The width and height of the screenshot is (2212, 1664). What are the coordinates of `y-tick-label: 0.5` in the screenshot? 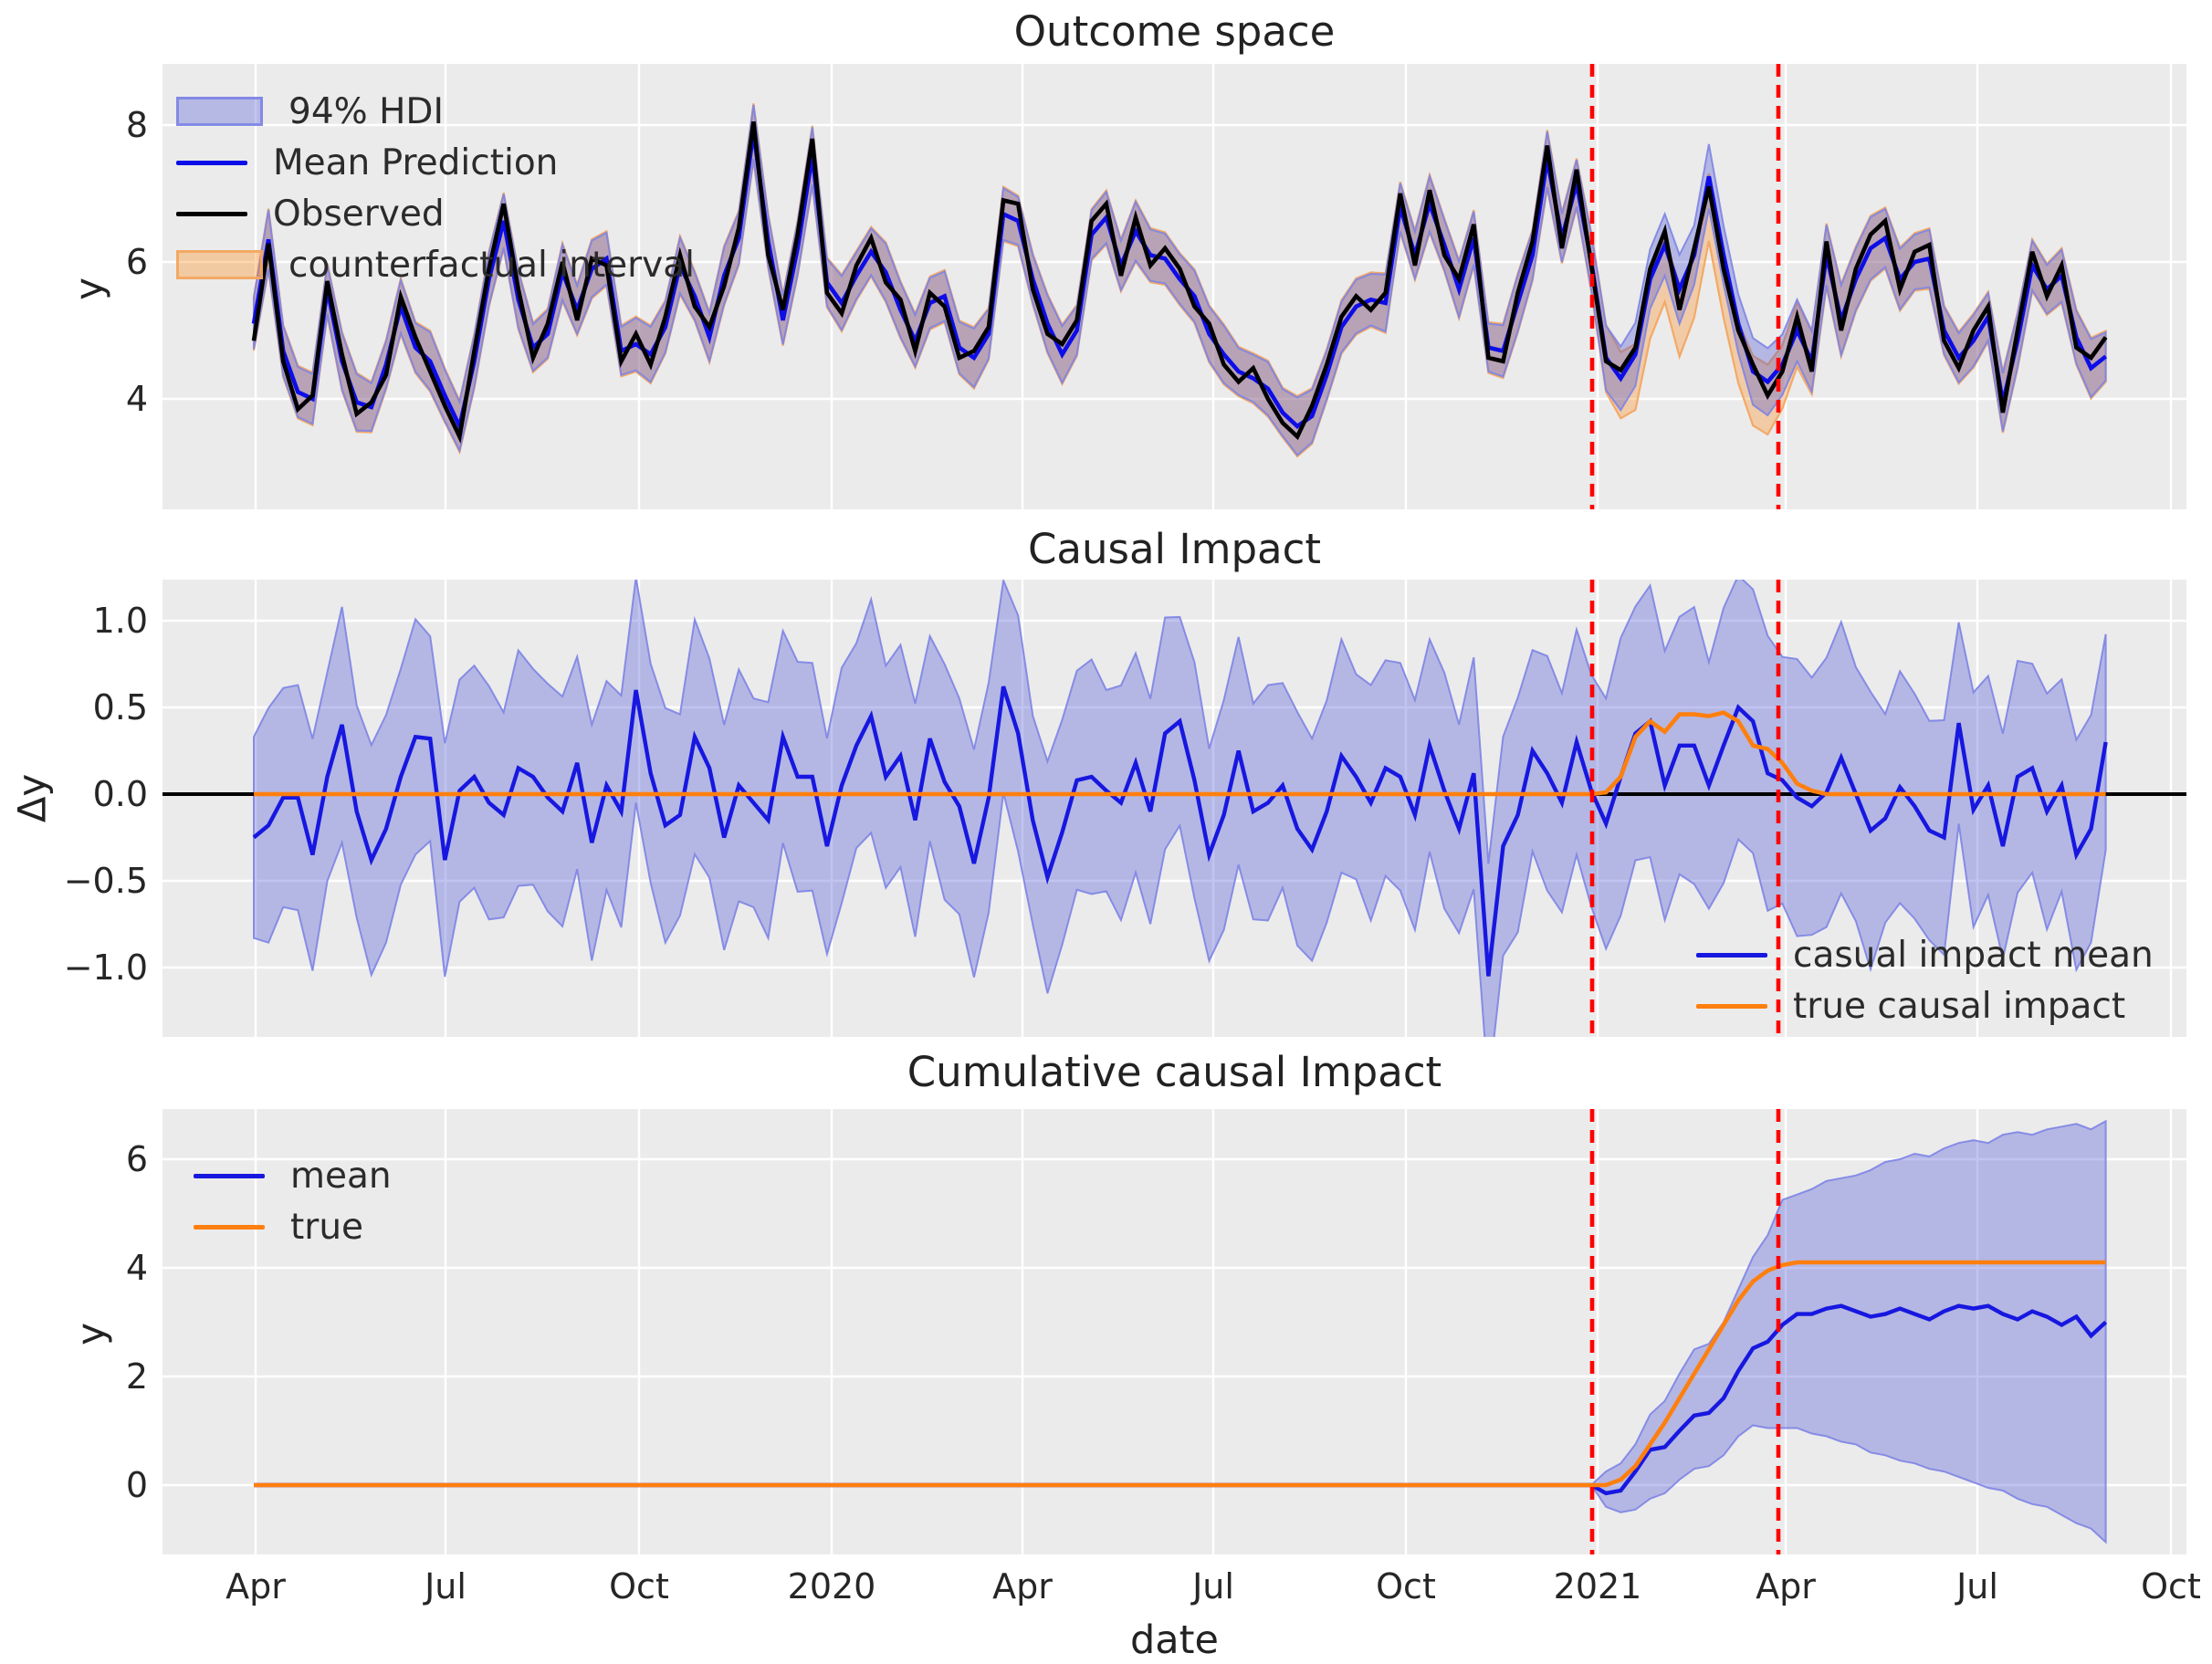 It's located at (120, 707).